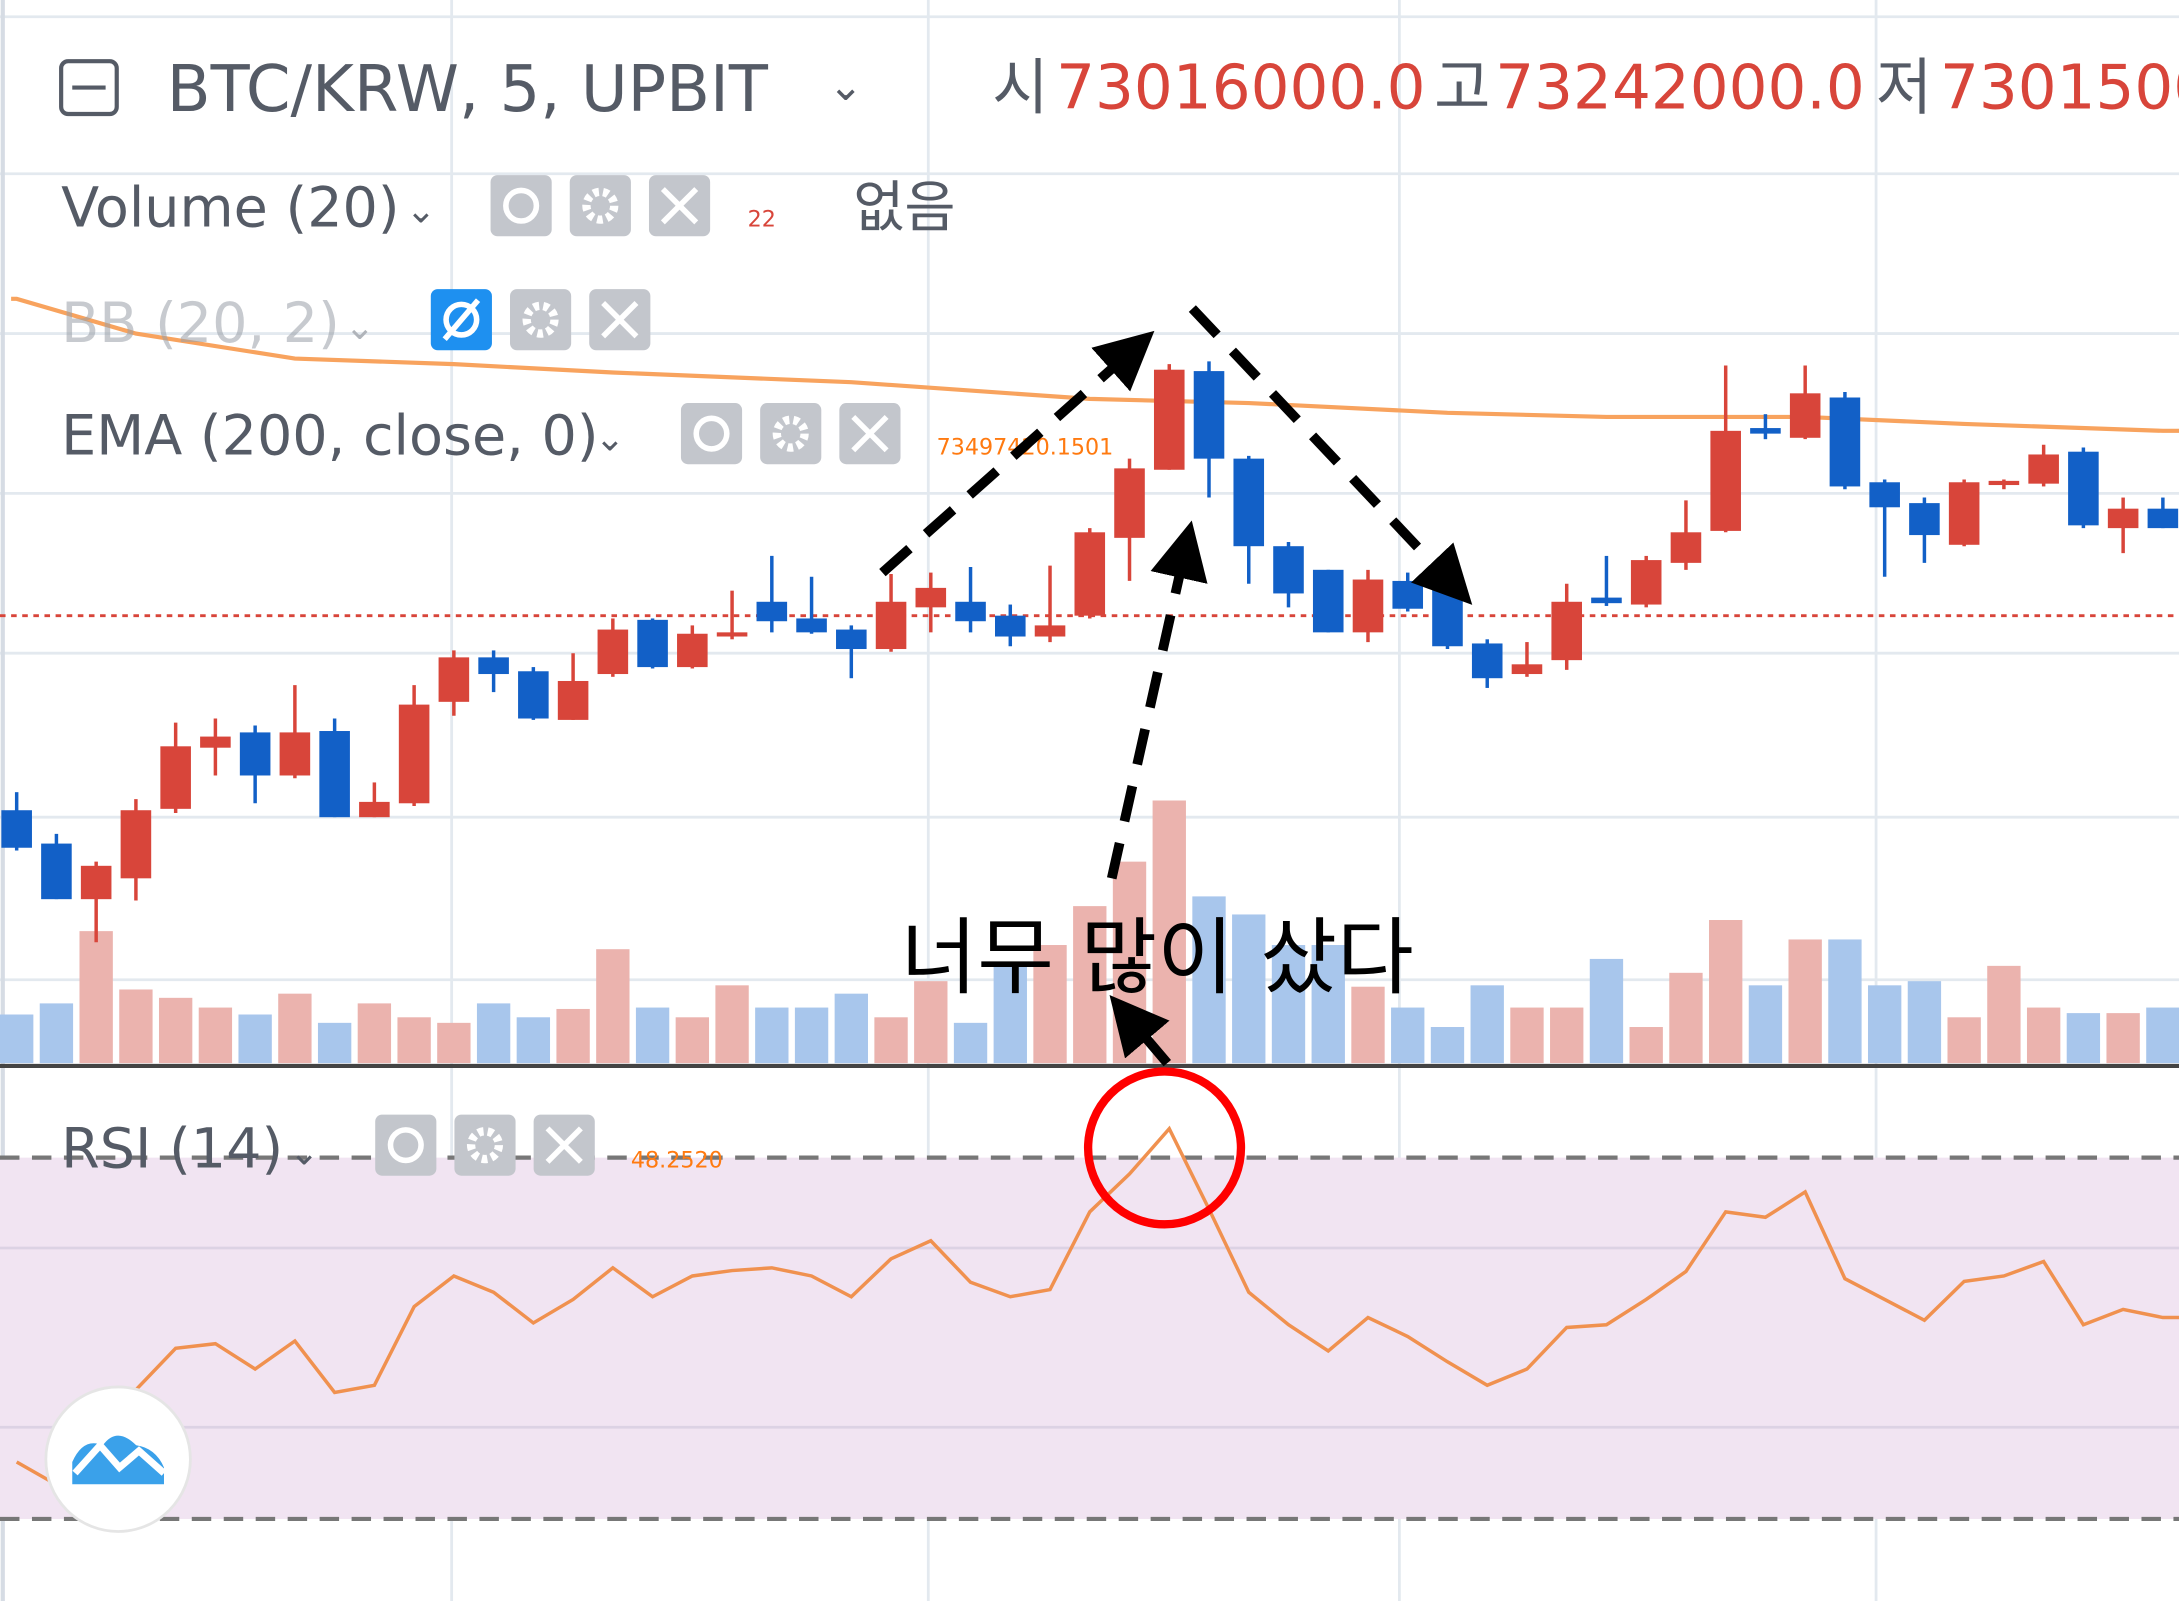 This screenshot has height=1601, width=2179. Describe the element at coordinates (230, 208) in the screenshot. I see `volume-label: Volume (20)` at that location.